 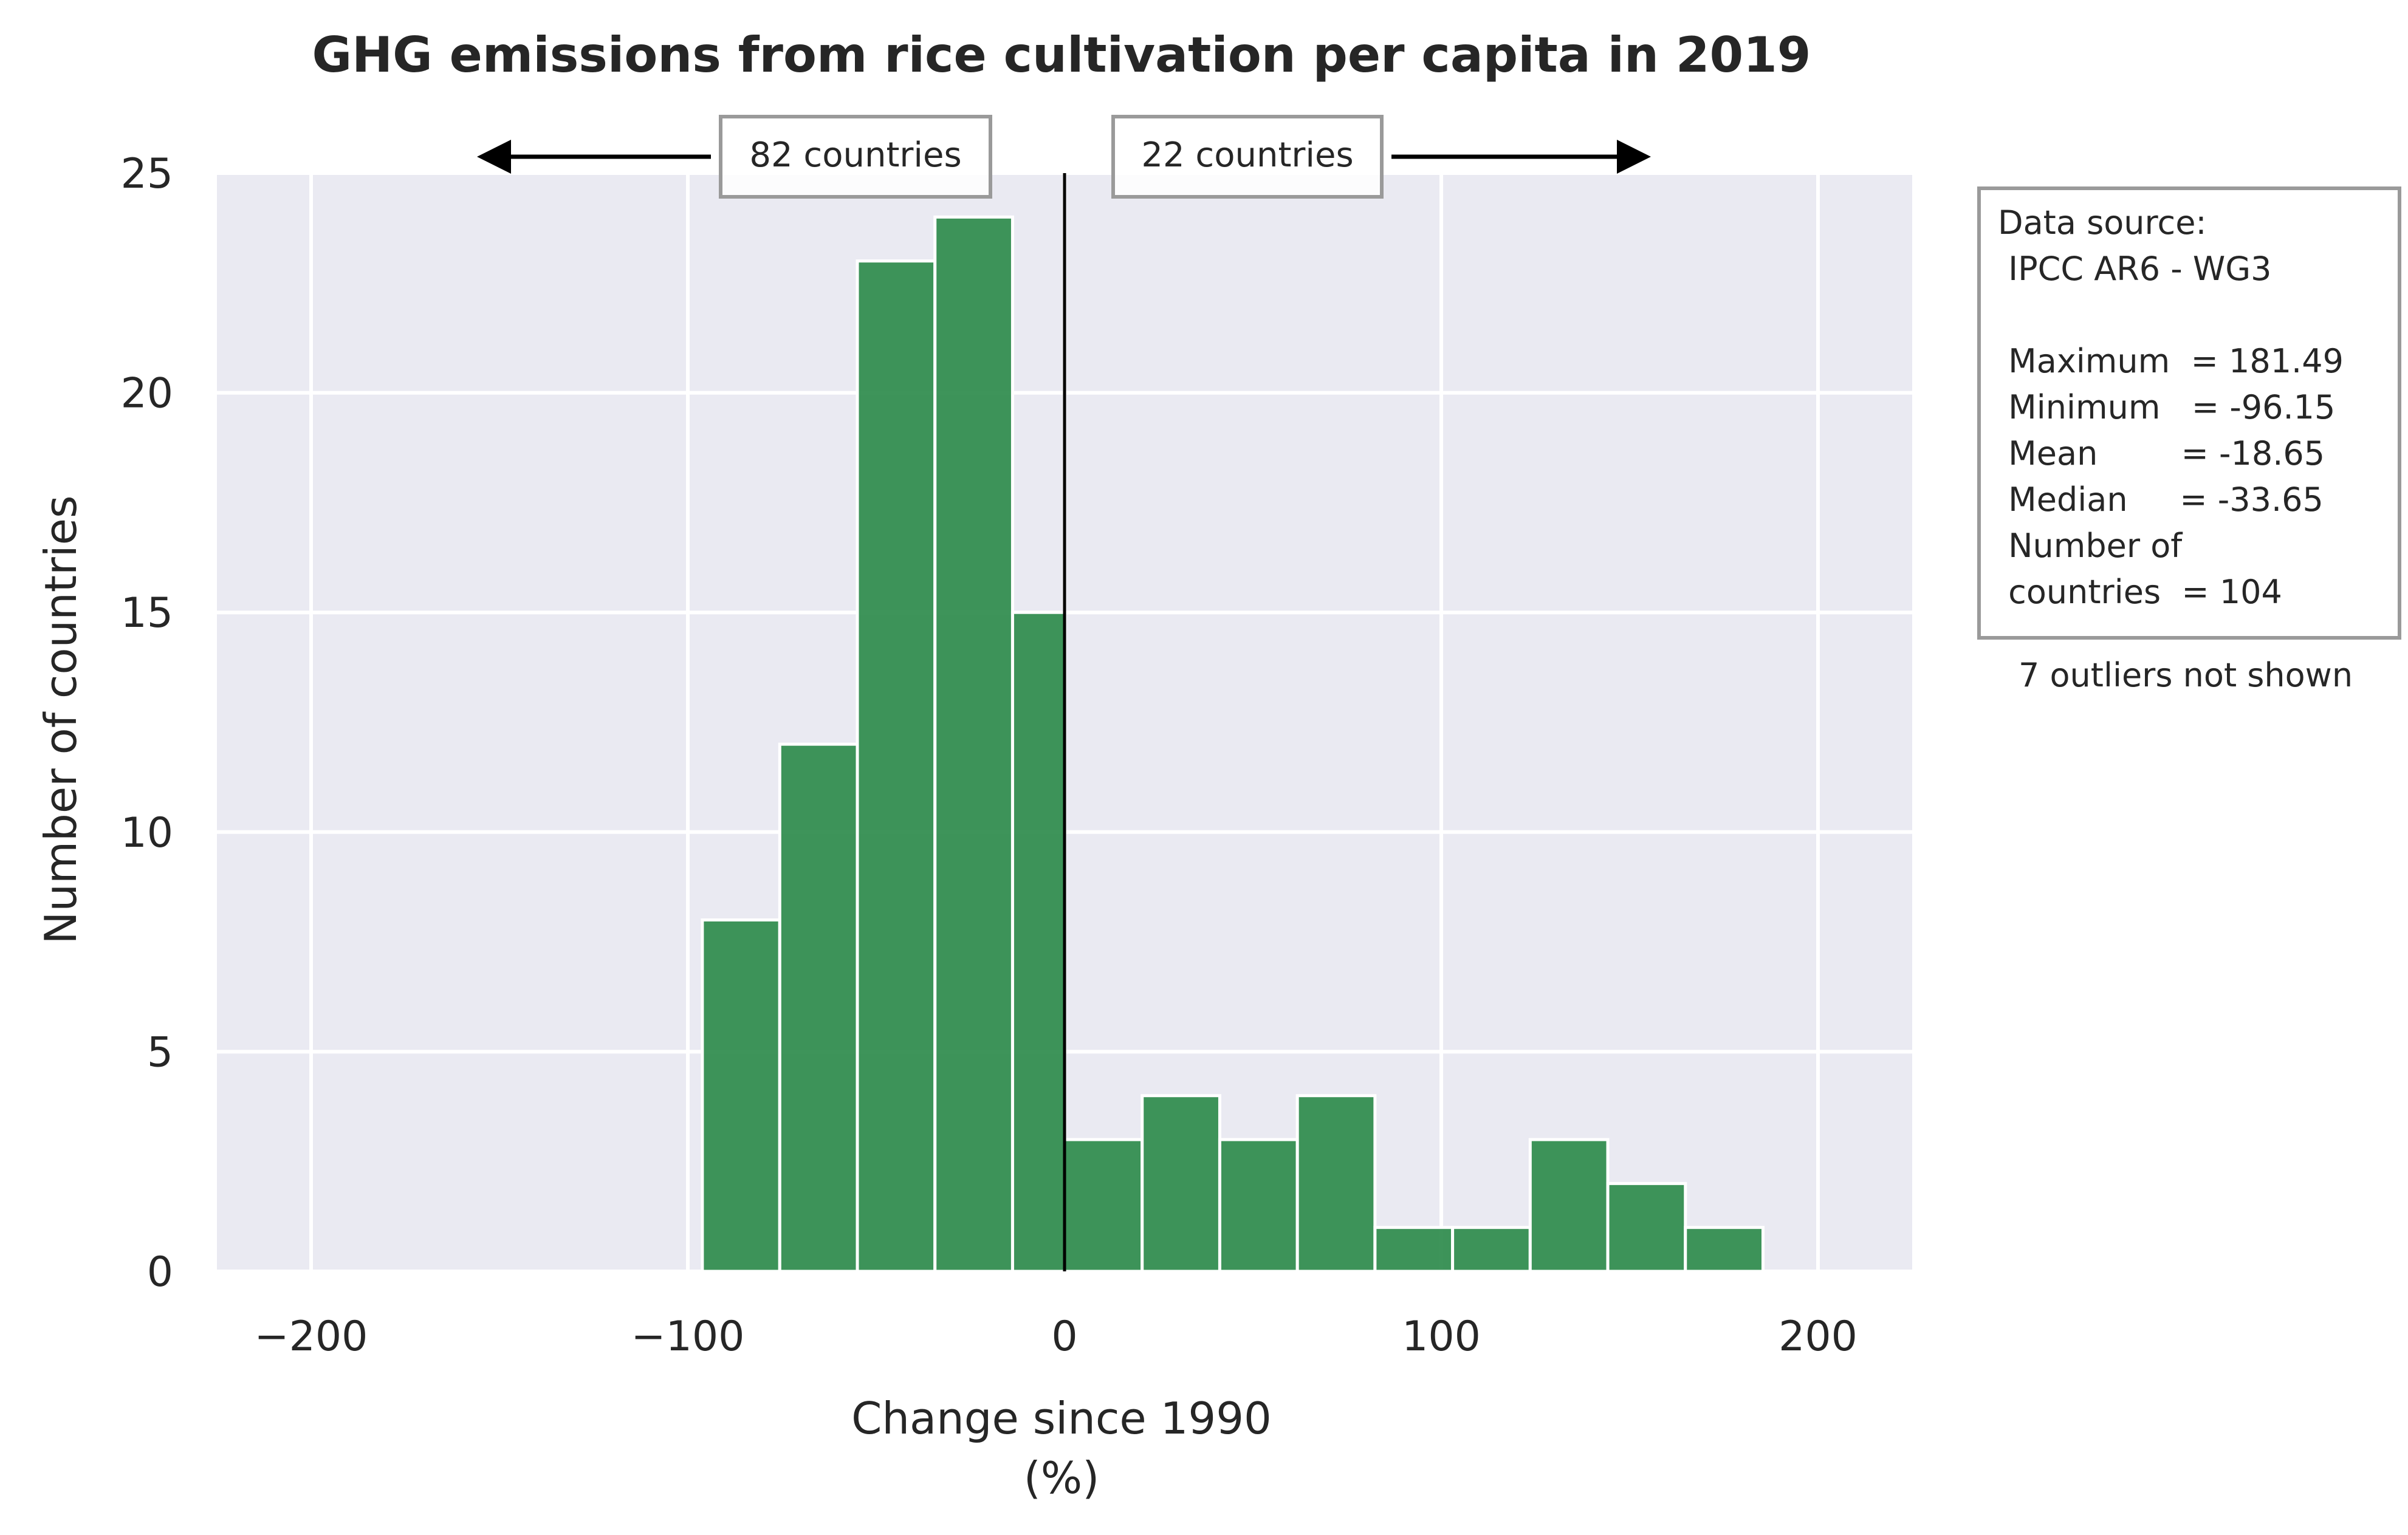 I want to click on stats-line: Data source:, so click(x=2102, y=222).